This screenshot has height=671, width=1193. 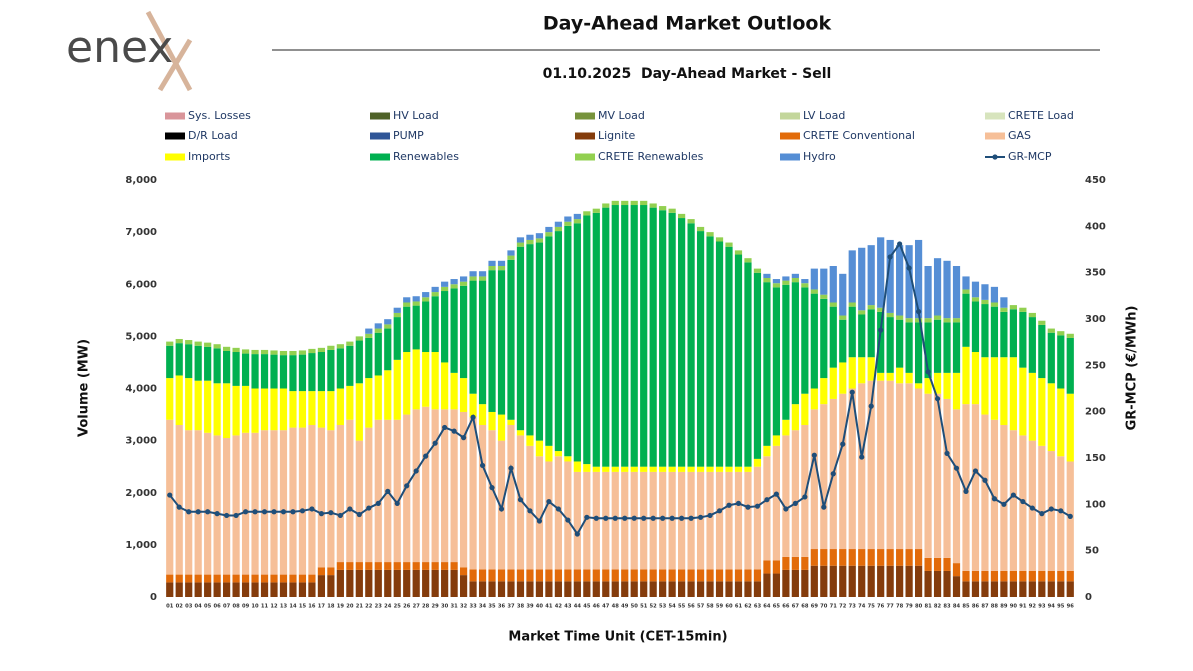 What do you see at coordinates (141, 545) in the screenshot?
I see `y-tick-label: 1,000` at bounding box center [141, 545].